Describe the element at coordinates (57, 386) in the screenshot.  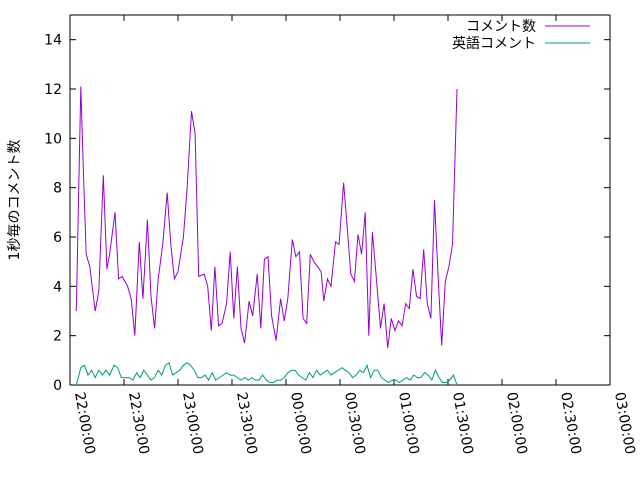
I see `y-tick-label: 0` at that location.